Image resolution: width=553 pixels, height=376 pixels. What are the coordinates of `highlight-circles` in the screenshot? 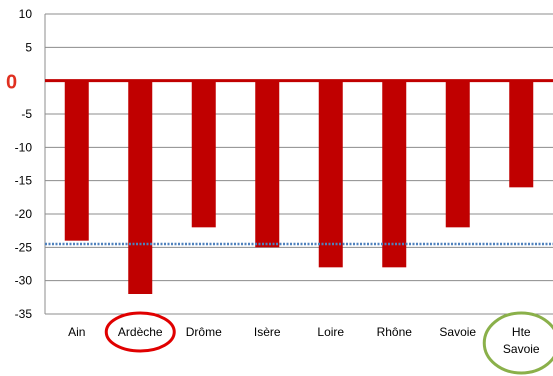 It's located at (328, 343).